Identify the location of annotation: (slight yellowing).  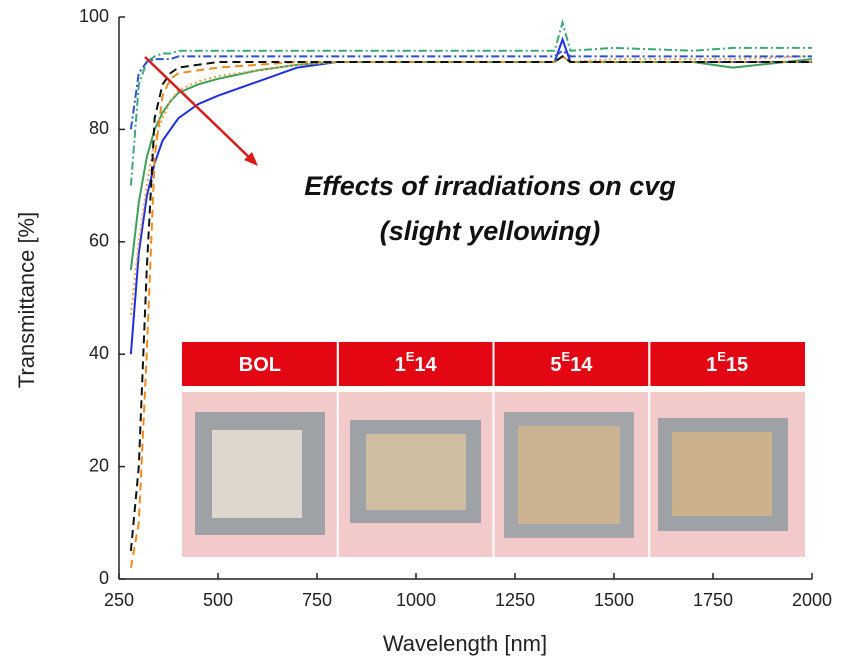
(490, 231).